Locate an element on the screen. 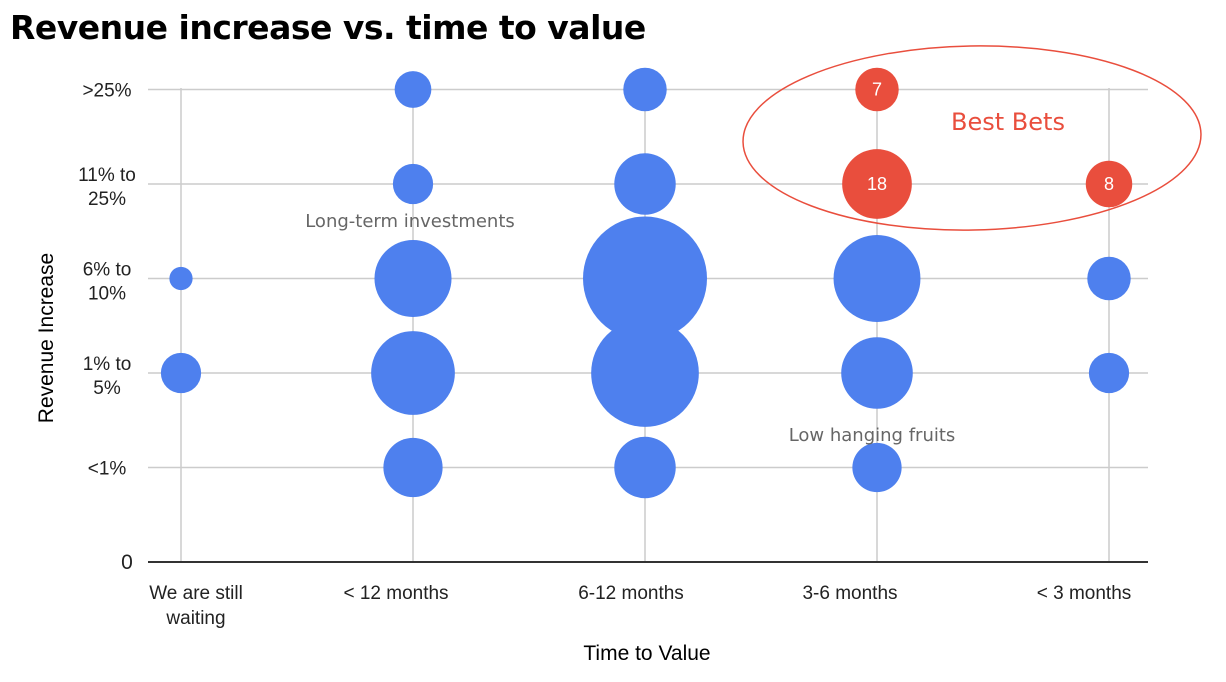  x-tick-label: < 3 months is located at coordinates (1084, 593).